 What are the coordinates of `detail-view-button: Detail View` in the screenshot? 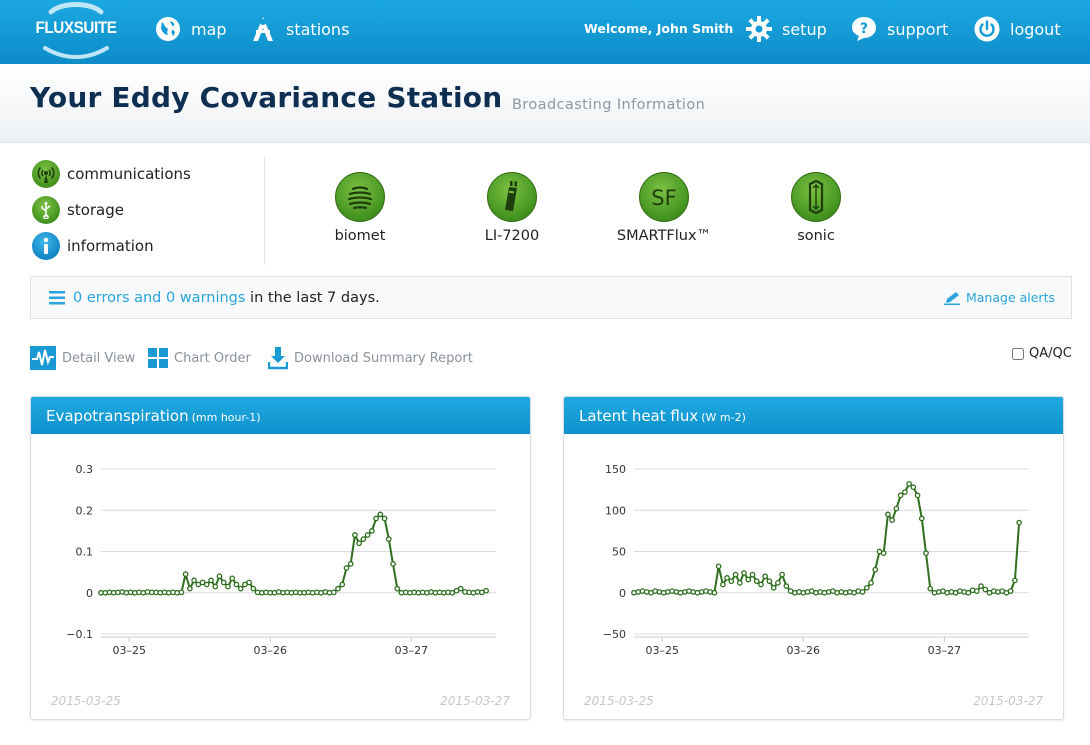 It's located at (82, 358).